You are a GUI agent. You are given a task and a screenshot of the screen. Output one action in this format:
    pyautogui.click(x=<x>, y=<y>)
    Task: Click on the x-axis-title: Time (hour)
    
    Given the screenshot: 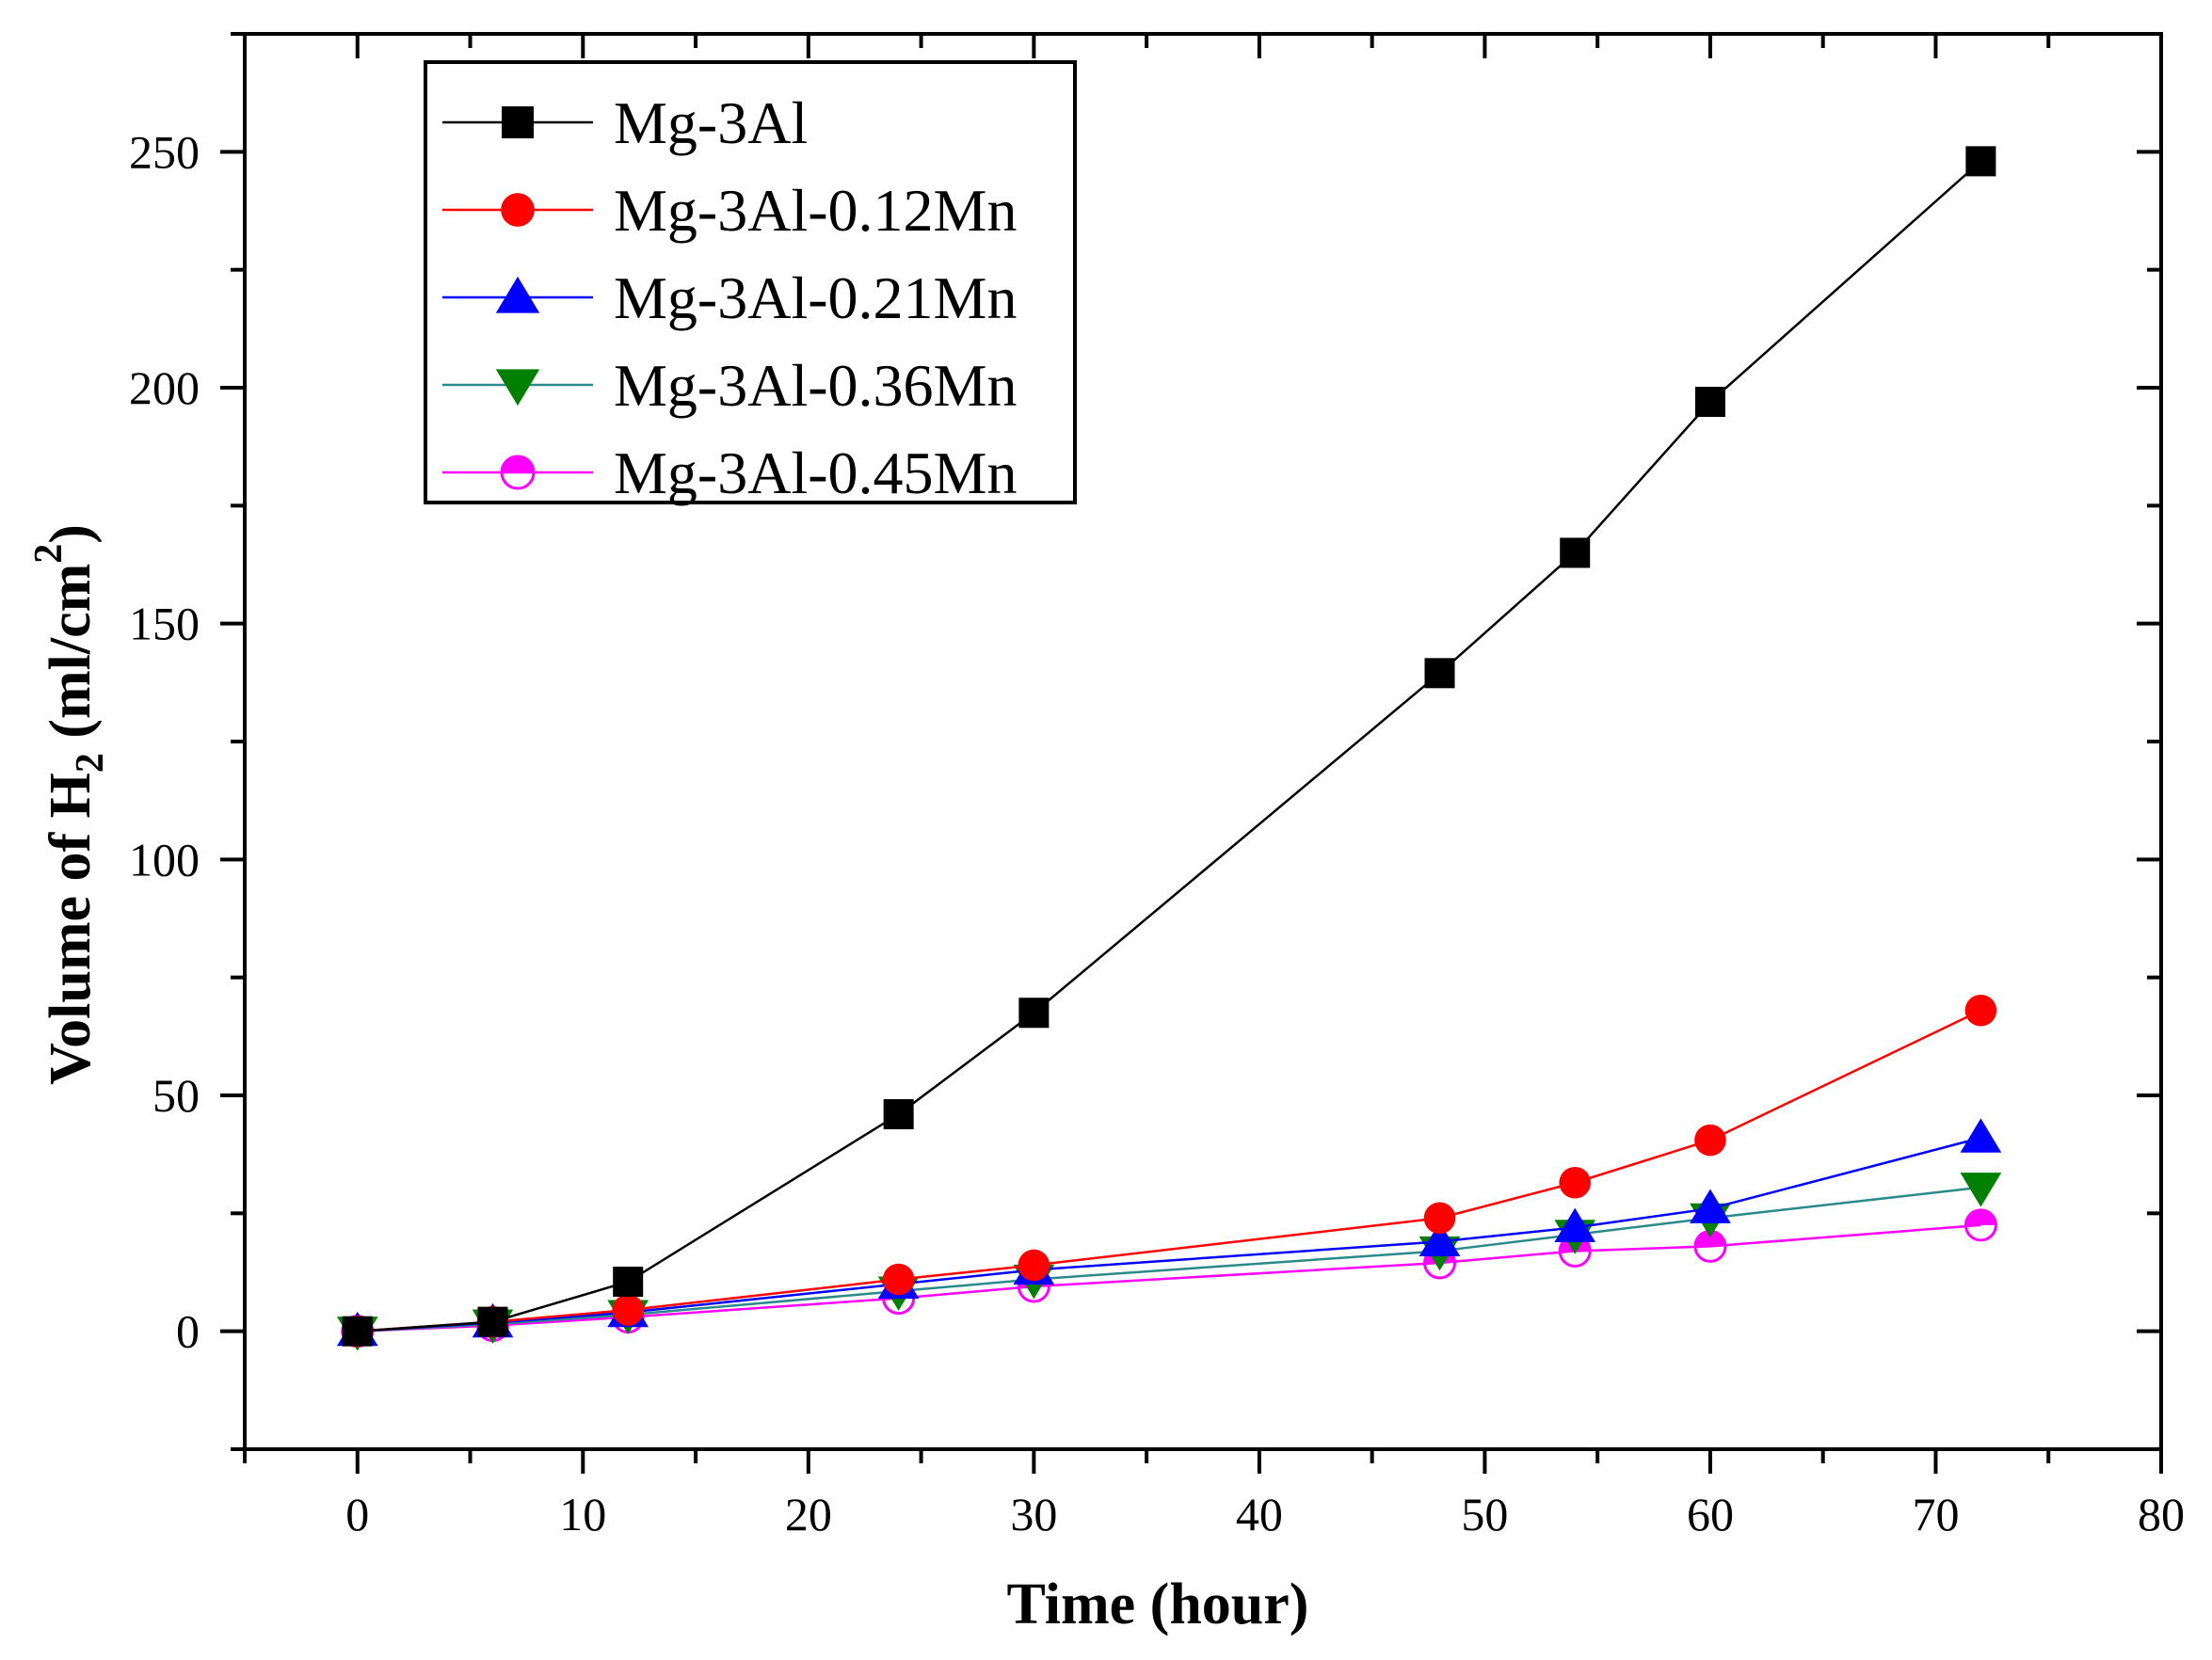 What is the action you would take?
    pyautogui.click(x=1158, y=1604)
    